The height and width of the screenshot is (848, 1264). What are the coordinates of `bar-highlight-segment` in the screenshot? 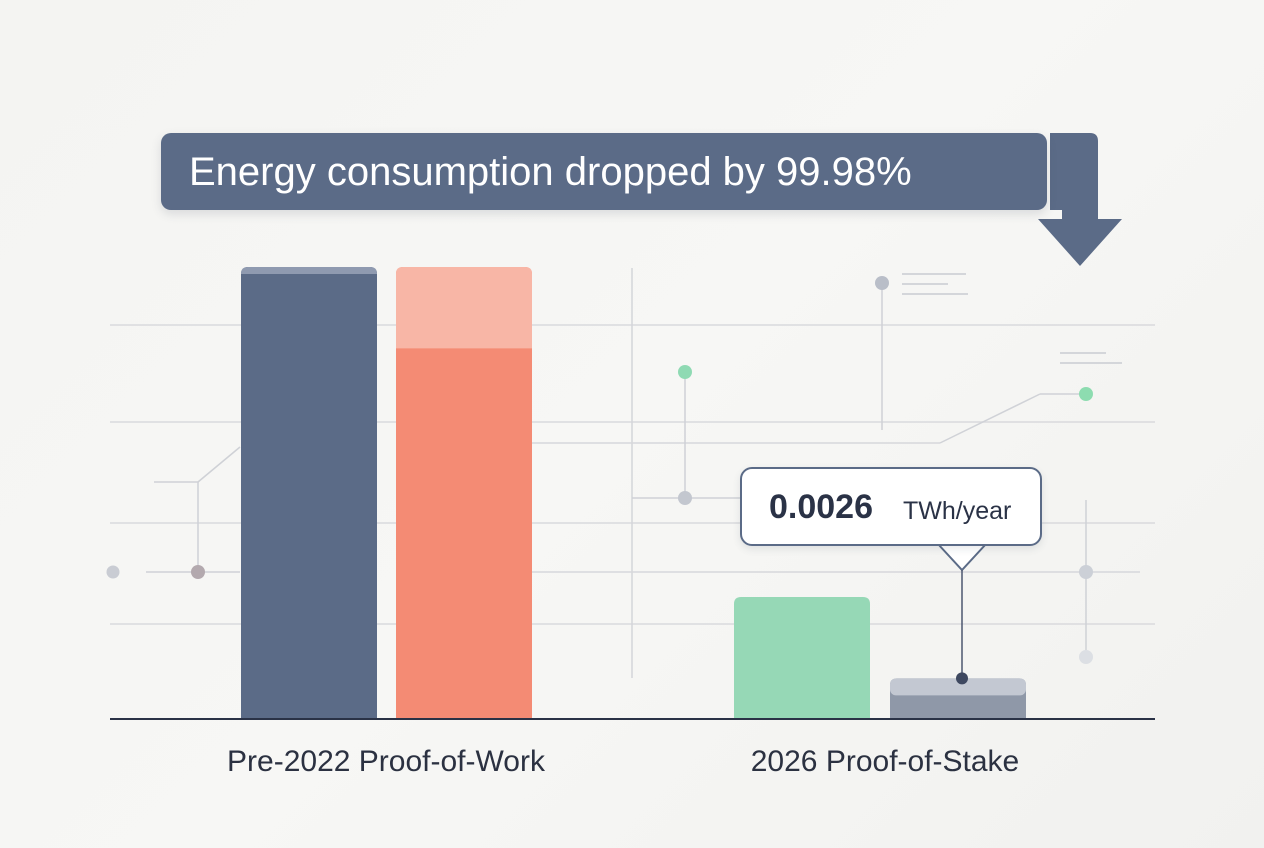 It's located at (464, 308).